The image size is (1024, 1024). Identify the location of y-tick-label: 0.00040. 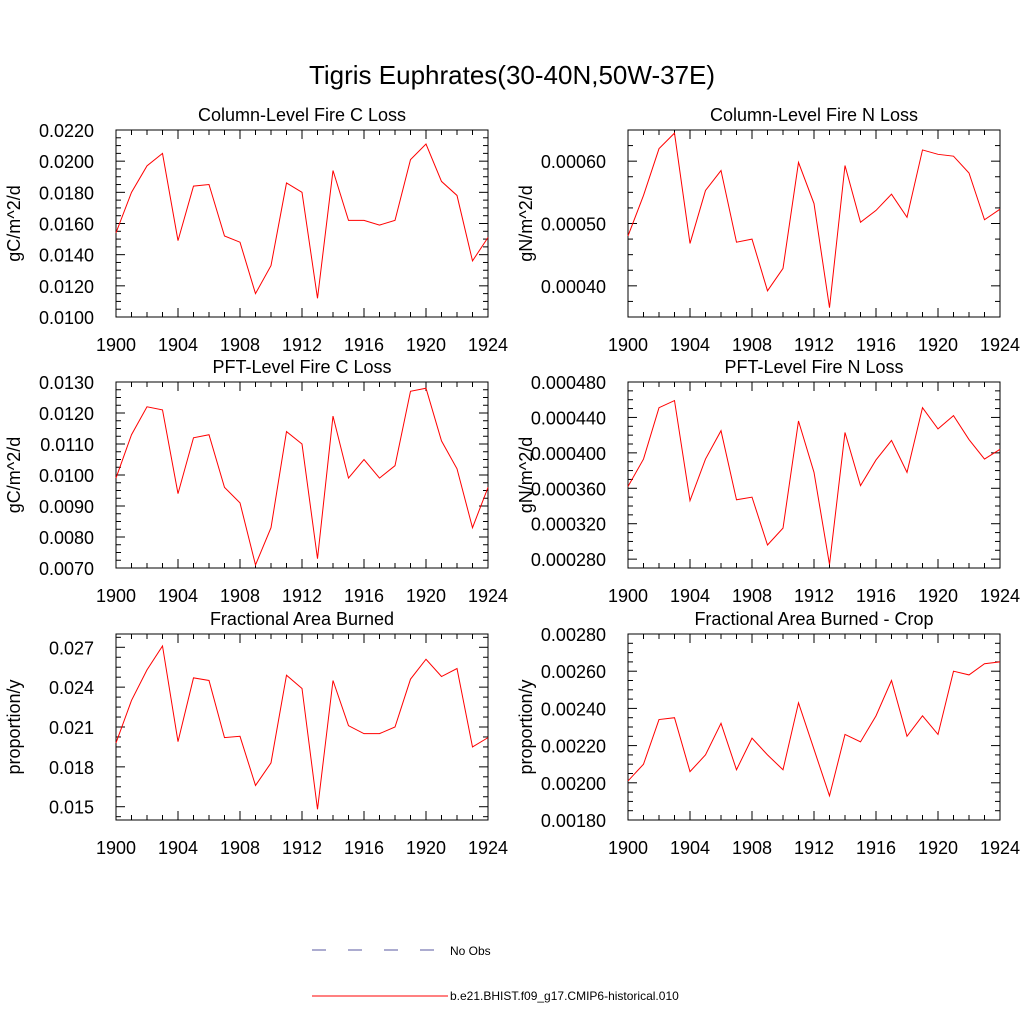
(573, 287).